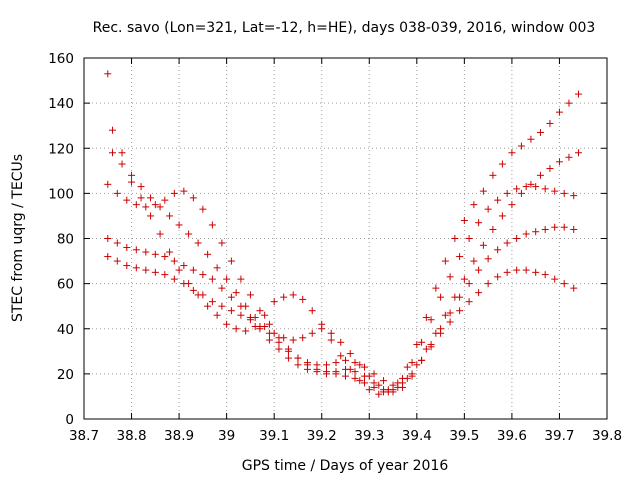 This screenshot has height=480, width=640. What do you see at coordinates (274, 436) in the screenshot?
I see `x-tick-label: 39.1` at bounding box center [274, 436].